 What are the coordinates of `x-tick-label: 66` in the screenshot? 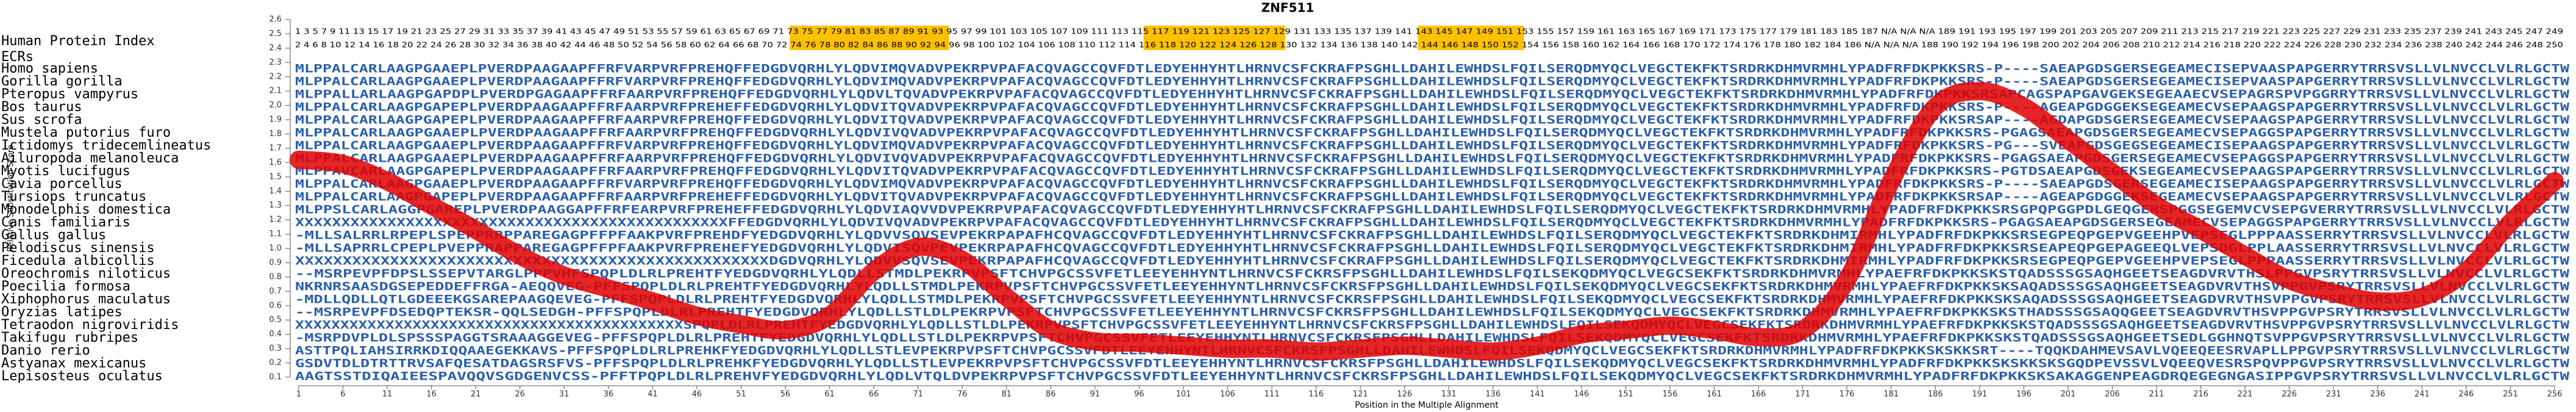 It's located at (874, 394).